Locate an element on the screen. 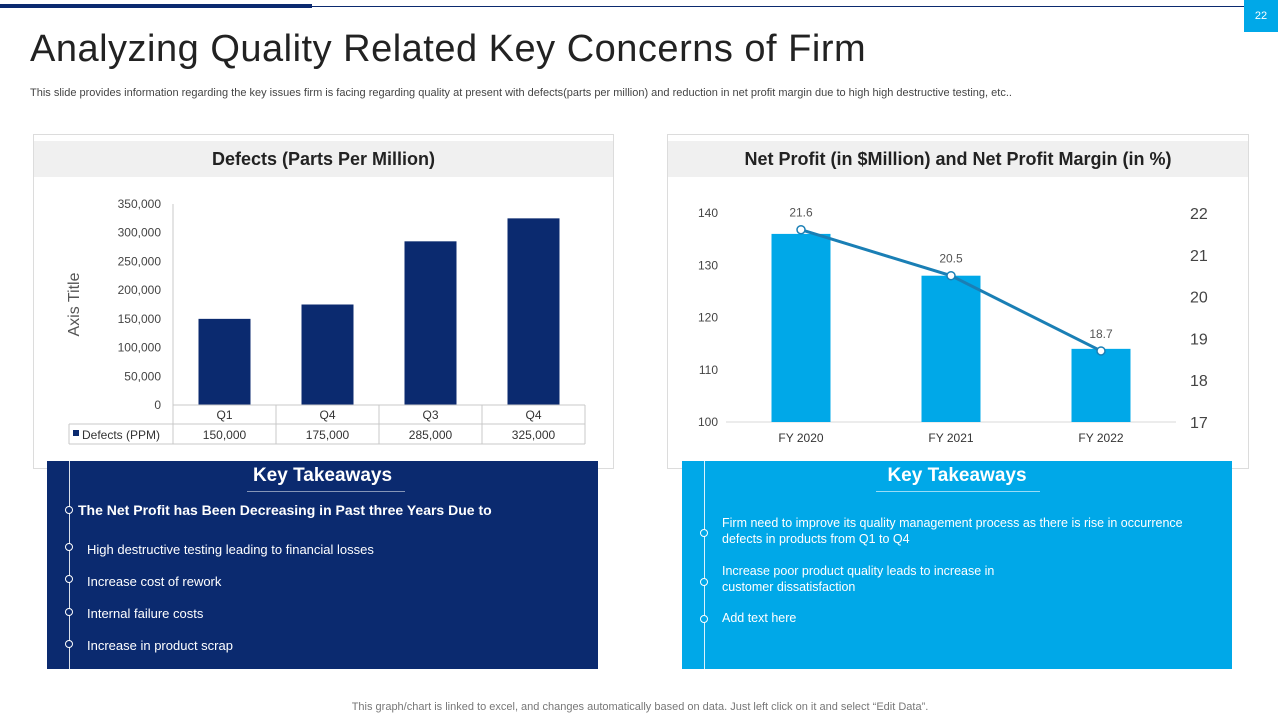 This screenshot has width=1280, height=720. left-y-tick-label: 130 is located at coordinates (708, 265).